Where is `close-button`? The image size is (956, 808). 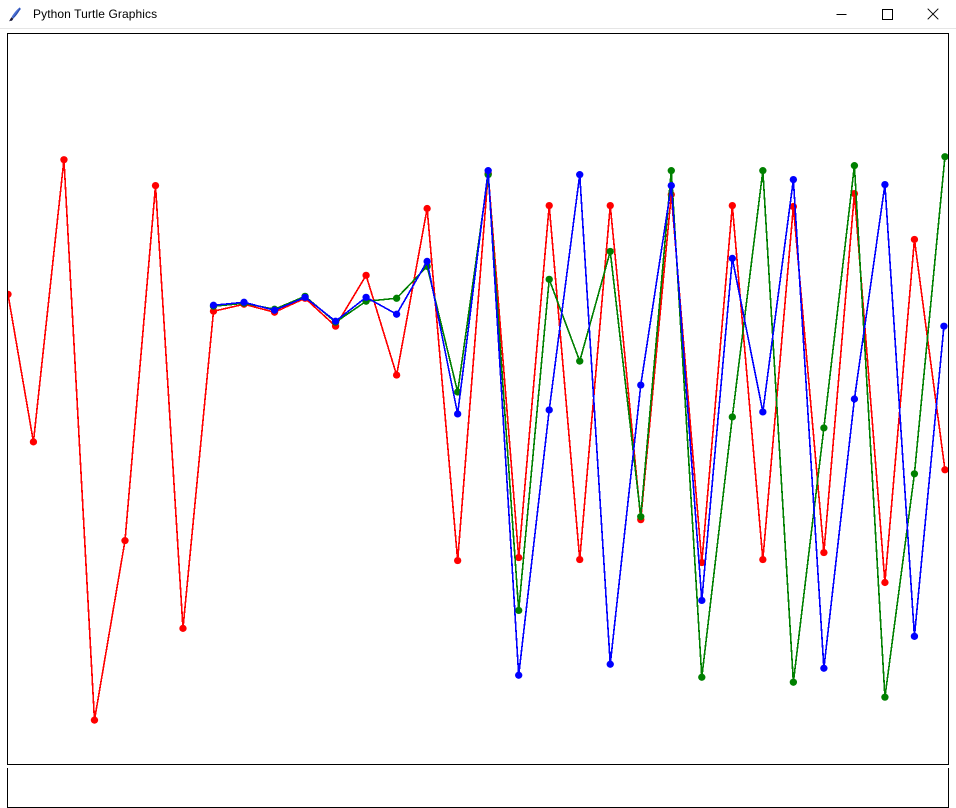
close-button is located at coordinates (933, 14).